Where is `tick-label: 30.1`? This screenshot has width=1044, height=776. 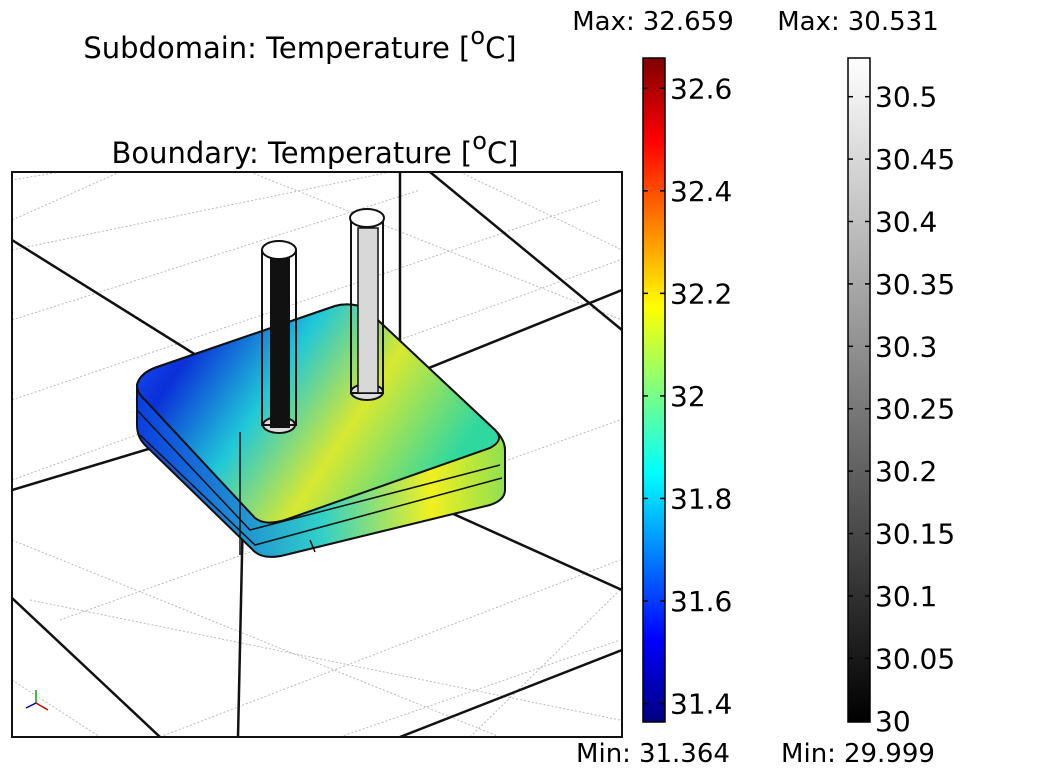
tick-label: 30.1 is located at coordinates (906, 596).